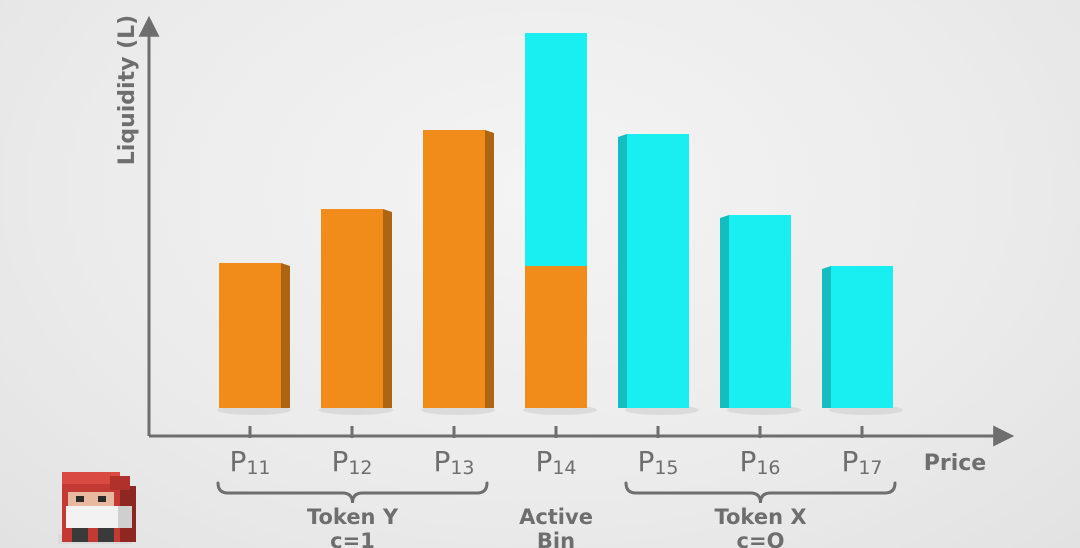 The width and height of the screenshot is (1080, 548). Describe the element at coordinates (862, 337) in the screenshot. I see `bar-P17-token-x` at that location.